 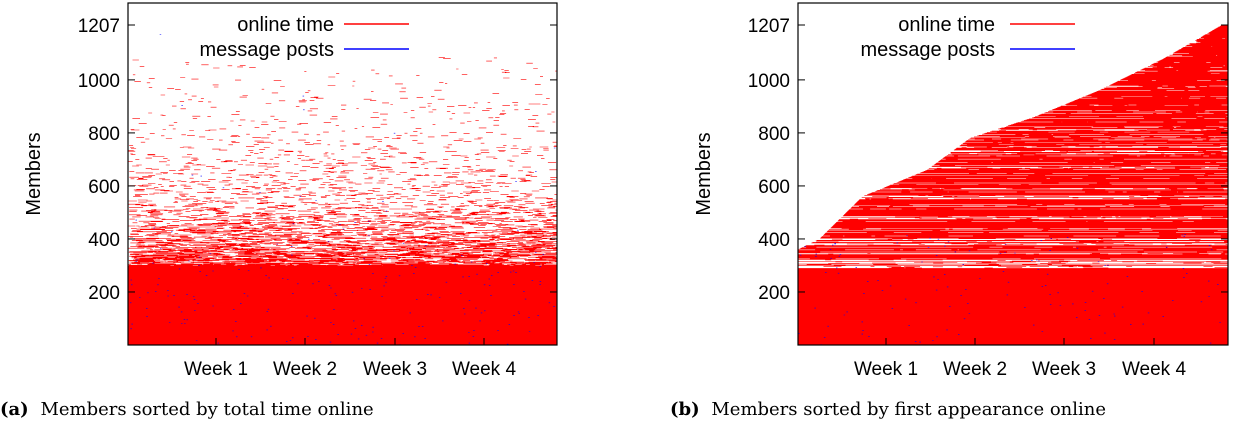 I want to click on y-tick-label-600-b: 600, so click(x=774, y=187).